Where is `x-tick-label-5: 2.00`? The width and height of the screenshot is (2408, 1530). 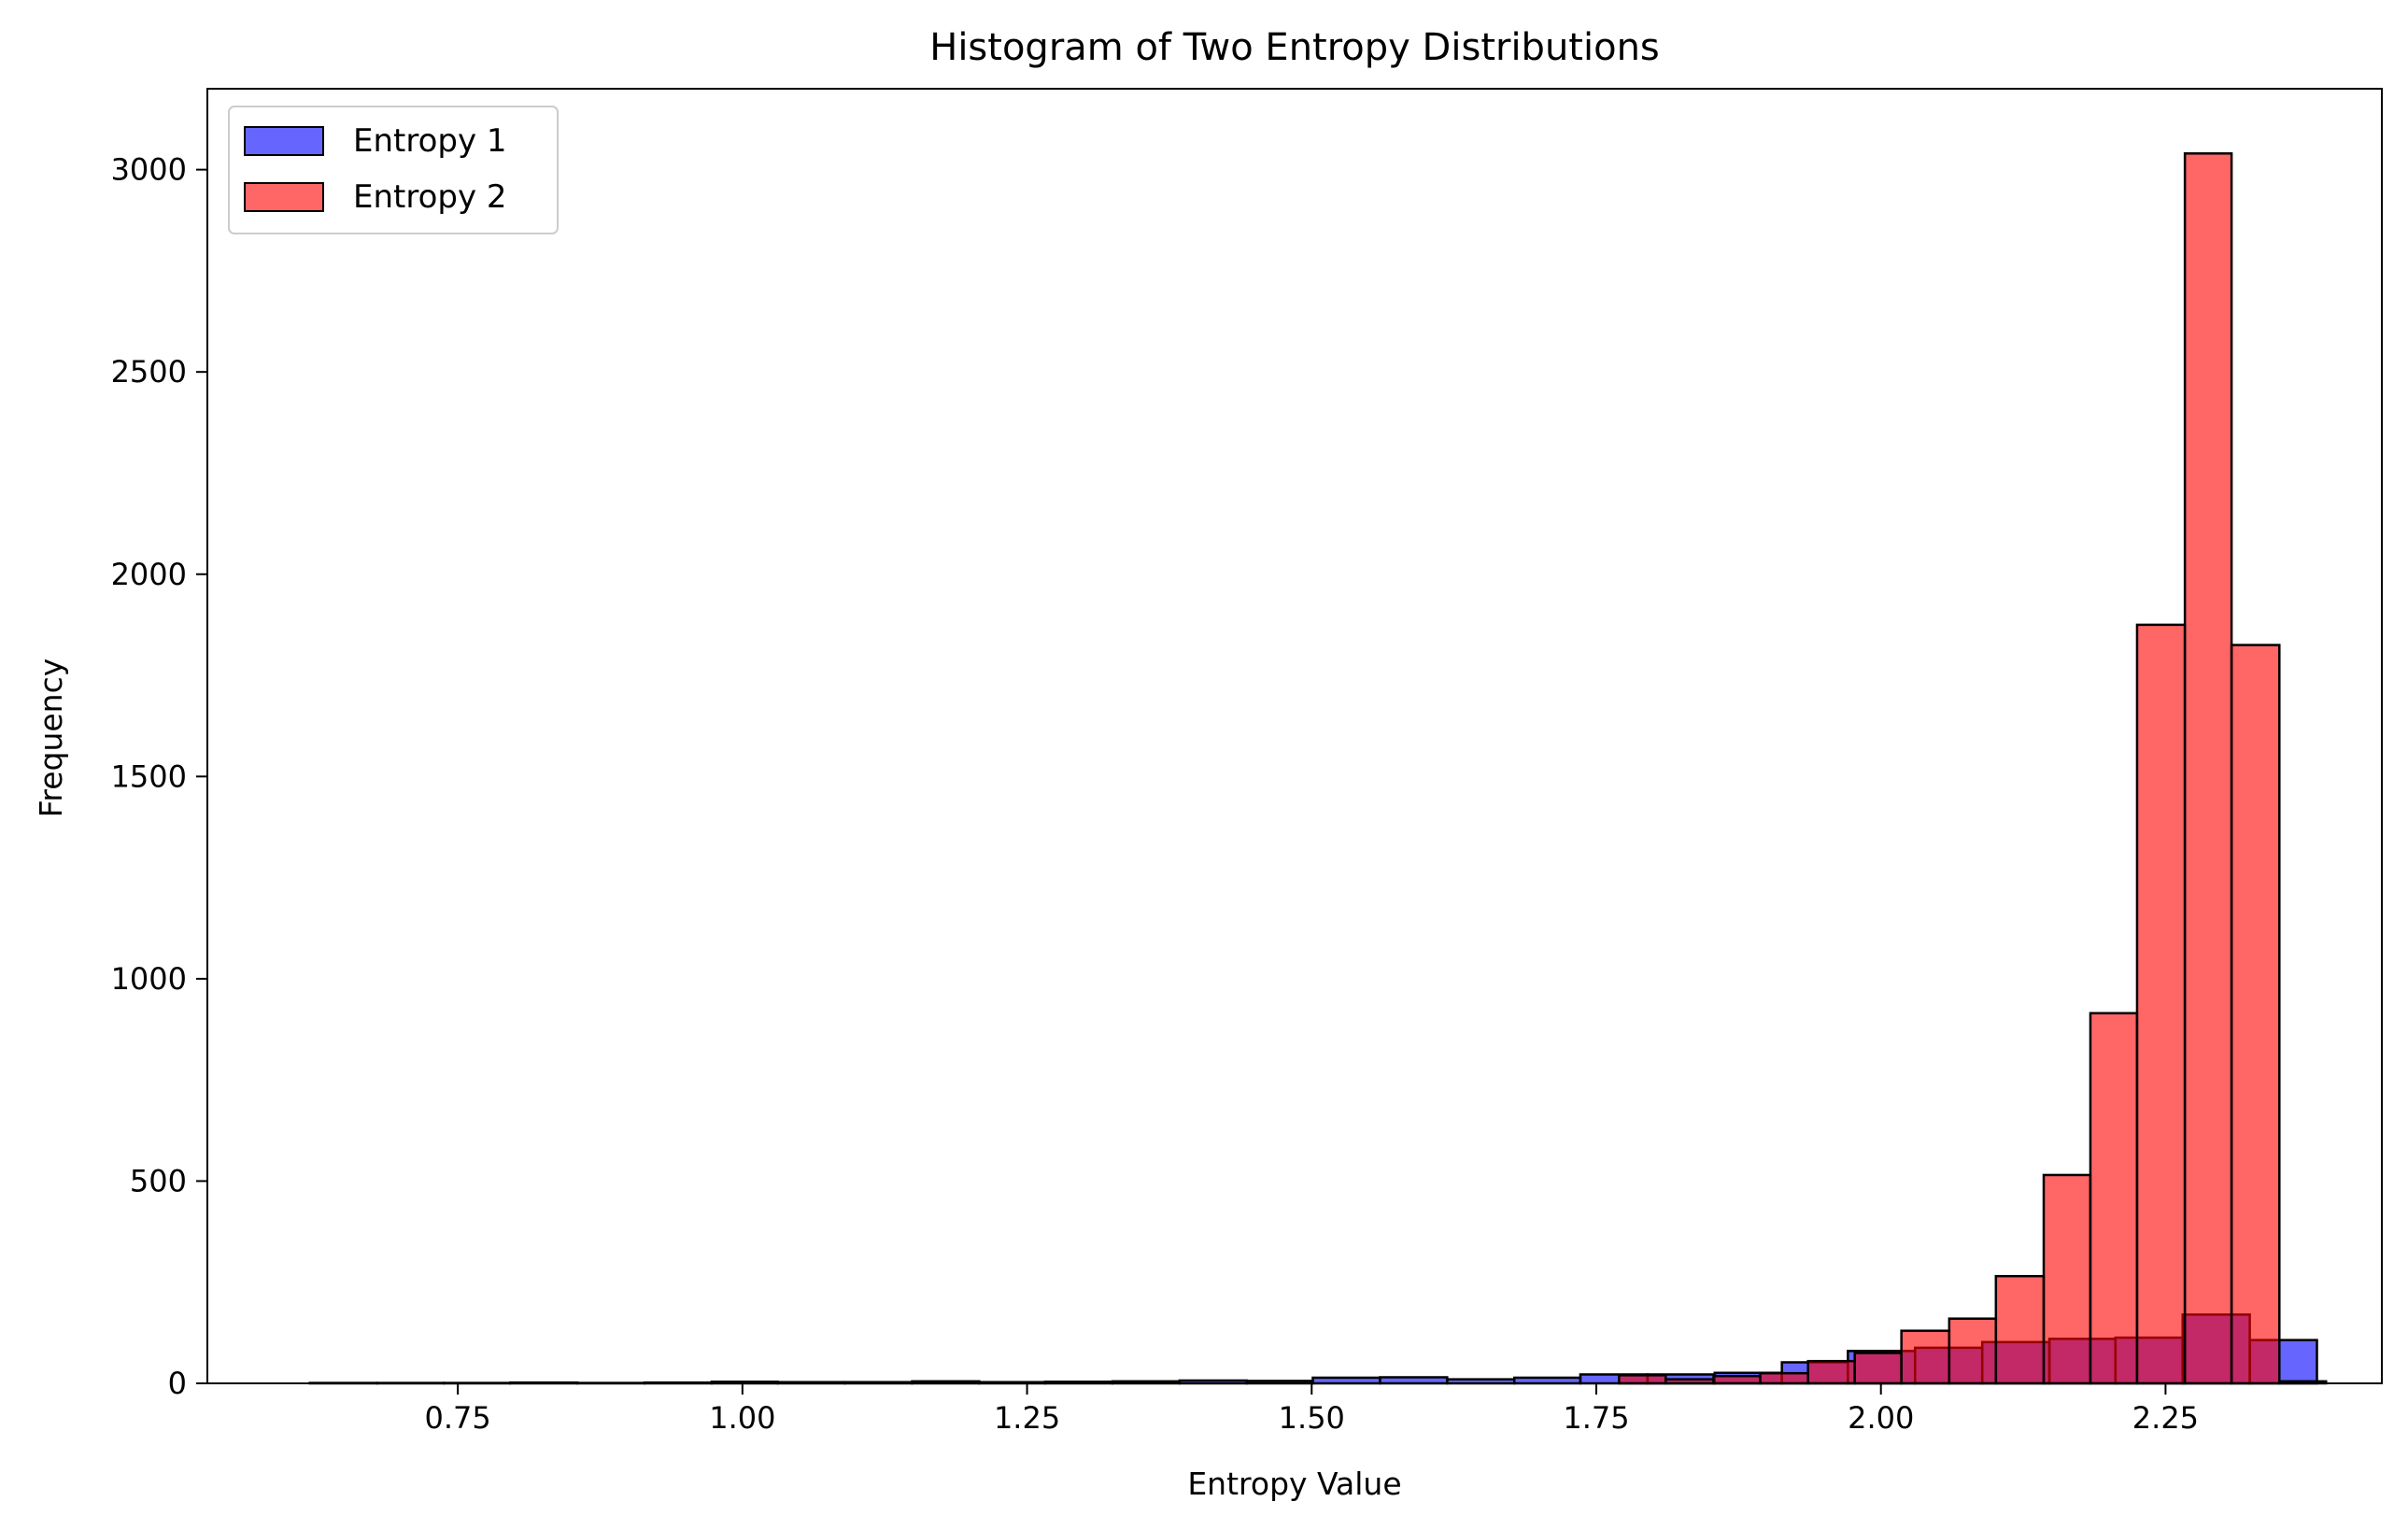 x-tick-label-5: 2.00 is located at coordinates (1881, 1418).